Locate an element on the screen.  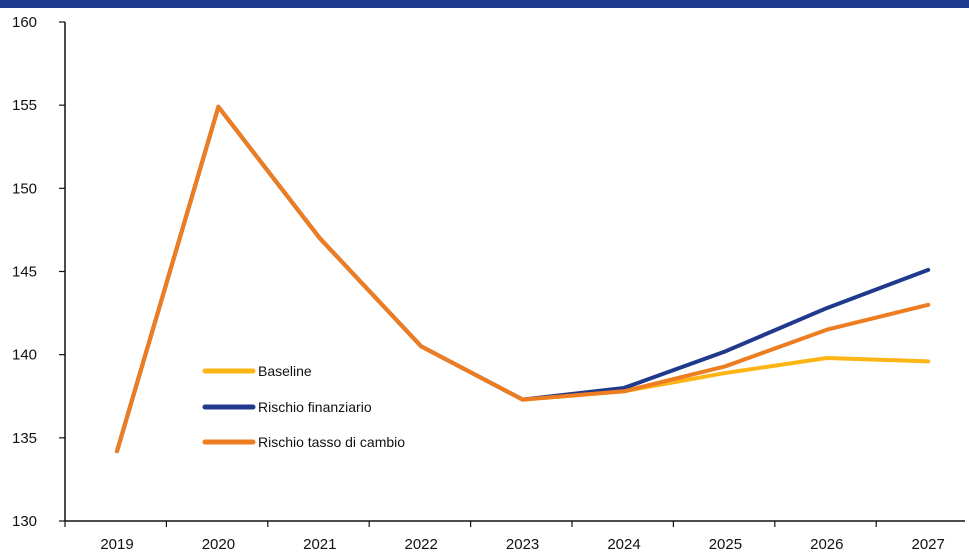
x-tick-label: 2025 is located at coordinates (725, 544).